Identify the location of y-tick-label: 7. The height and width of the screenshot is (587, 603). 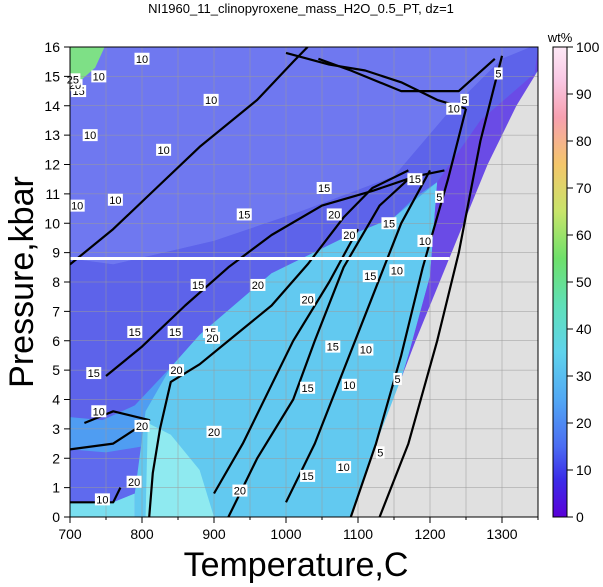
(56, 311).